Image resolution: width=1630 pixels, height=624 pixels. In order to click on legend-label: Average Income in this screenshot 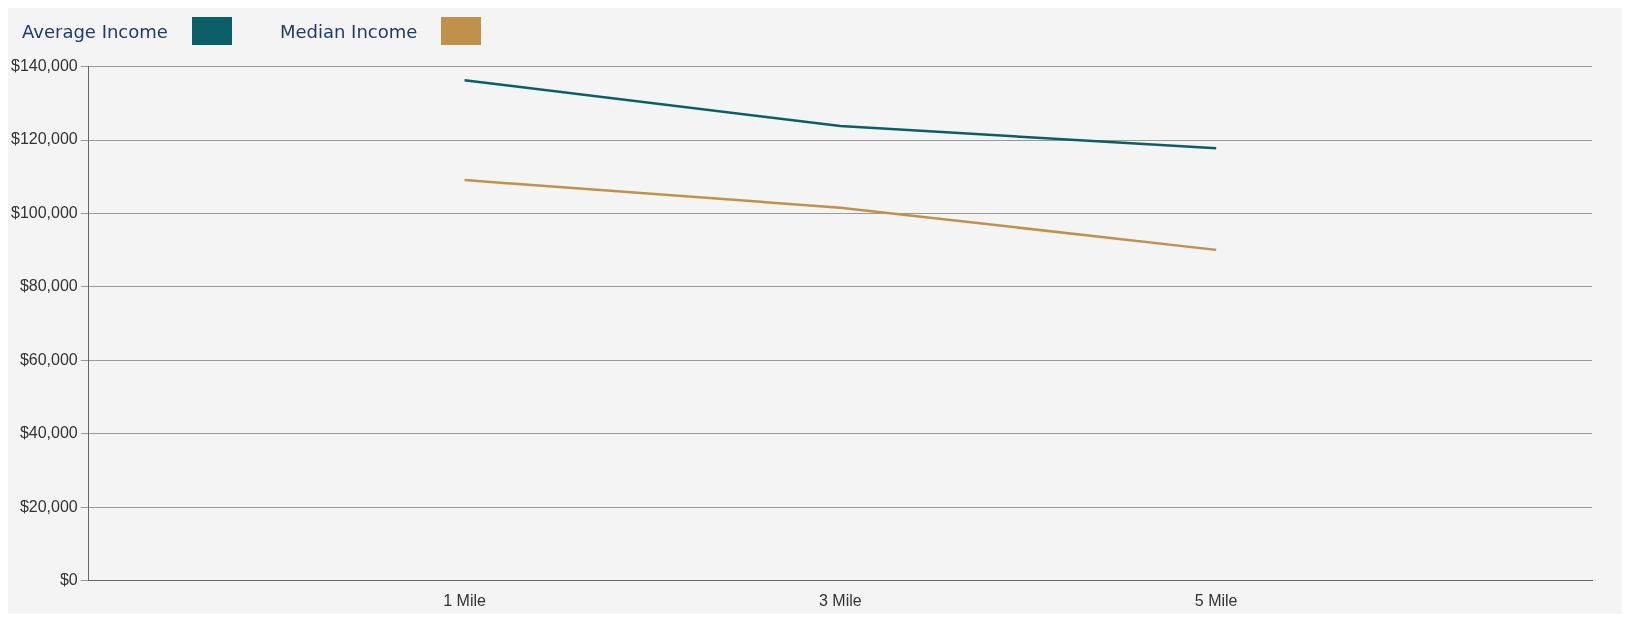, I will do `click(95, 31)`.